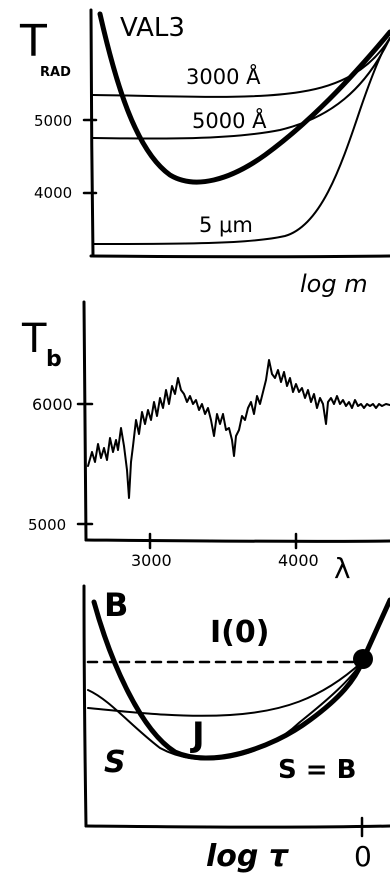 This screenshot has width=390, height=881. Describe the element at coordinates (248, 856) in the screenshot. I see `bottom-x-label: log τ` at that location.